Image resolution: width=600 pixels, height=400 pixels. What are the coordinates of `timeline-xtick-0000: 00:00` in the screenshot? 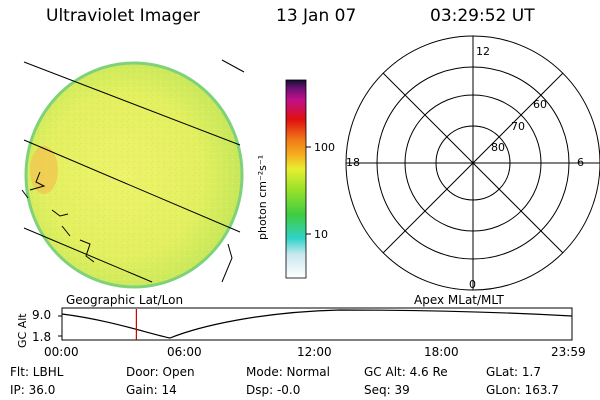 It's located at (61, 352).